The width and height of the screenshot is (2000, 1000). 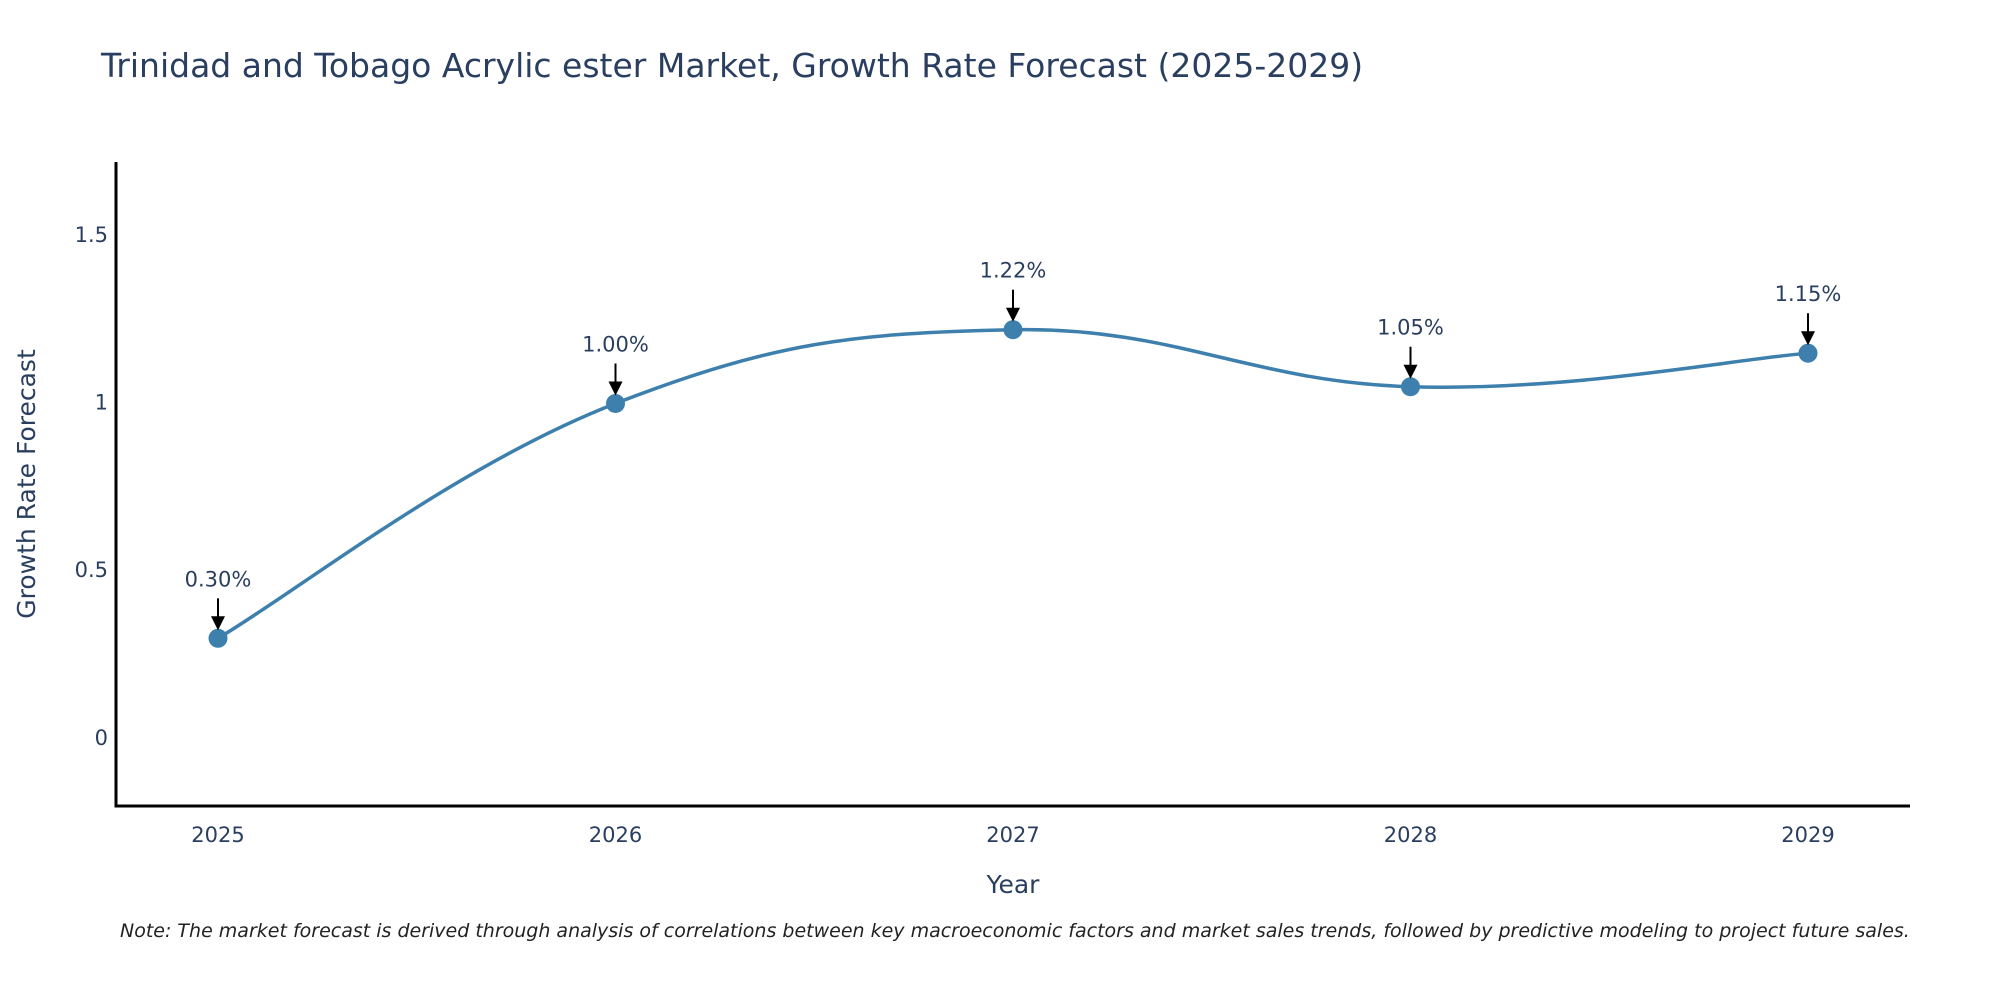 I want to click on y-tick-label: 1, so click(x=101, y=403).